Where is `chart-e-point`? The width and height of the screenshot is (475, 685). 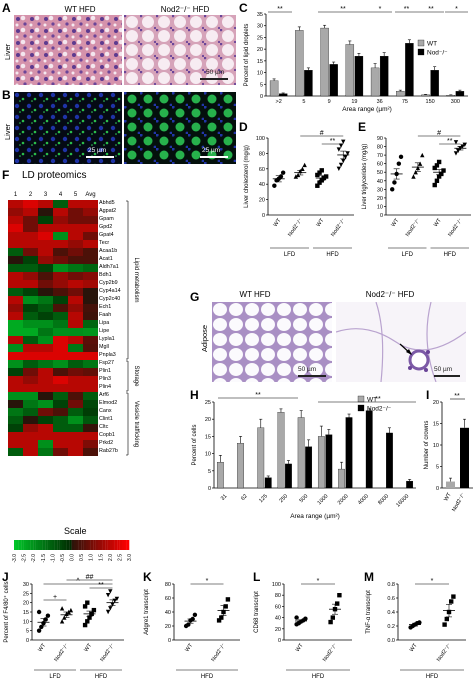 chart-e-point is located at coordinates (401, 157).